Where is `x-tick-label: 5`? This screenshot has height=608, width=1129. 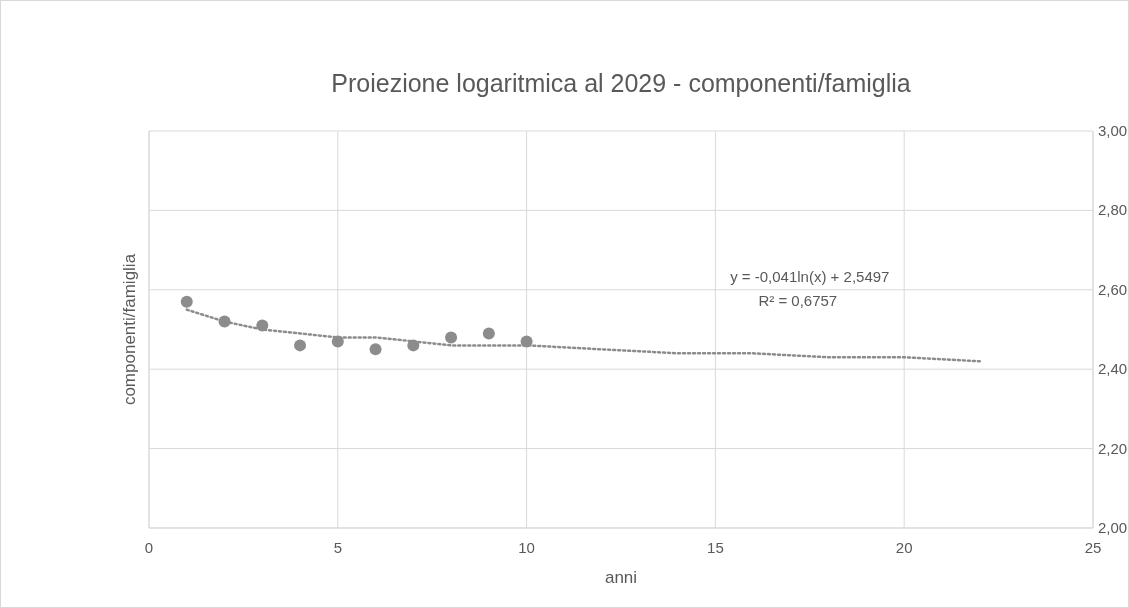 x-tick-label: 5 is located at coordinates (337, 547).